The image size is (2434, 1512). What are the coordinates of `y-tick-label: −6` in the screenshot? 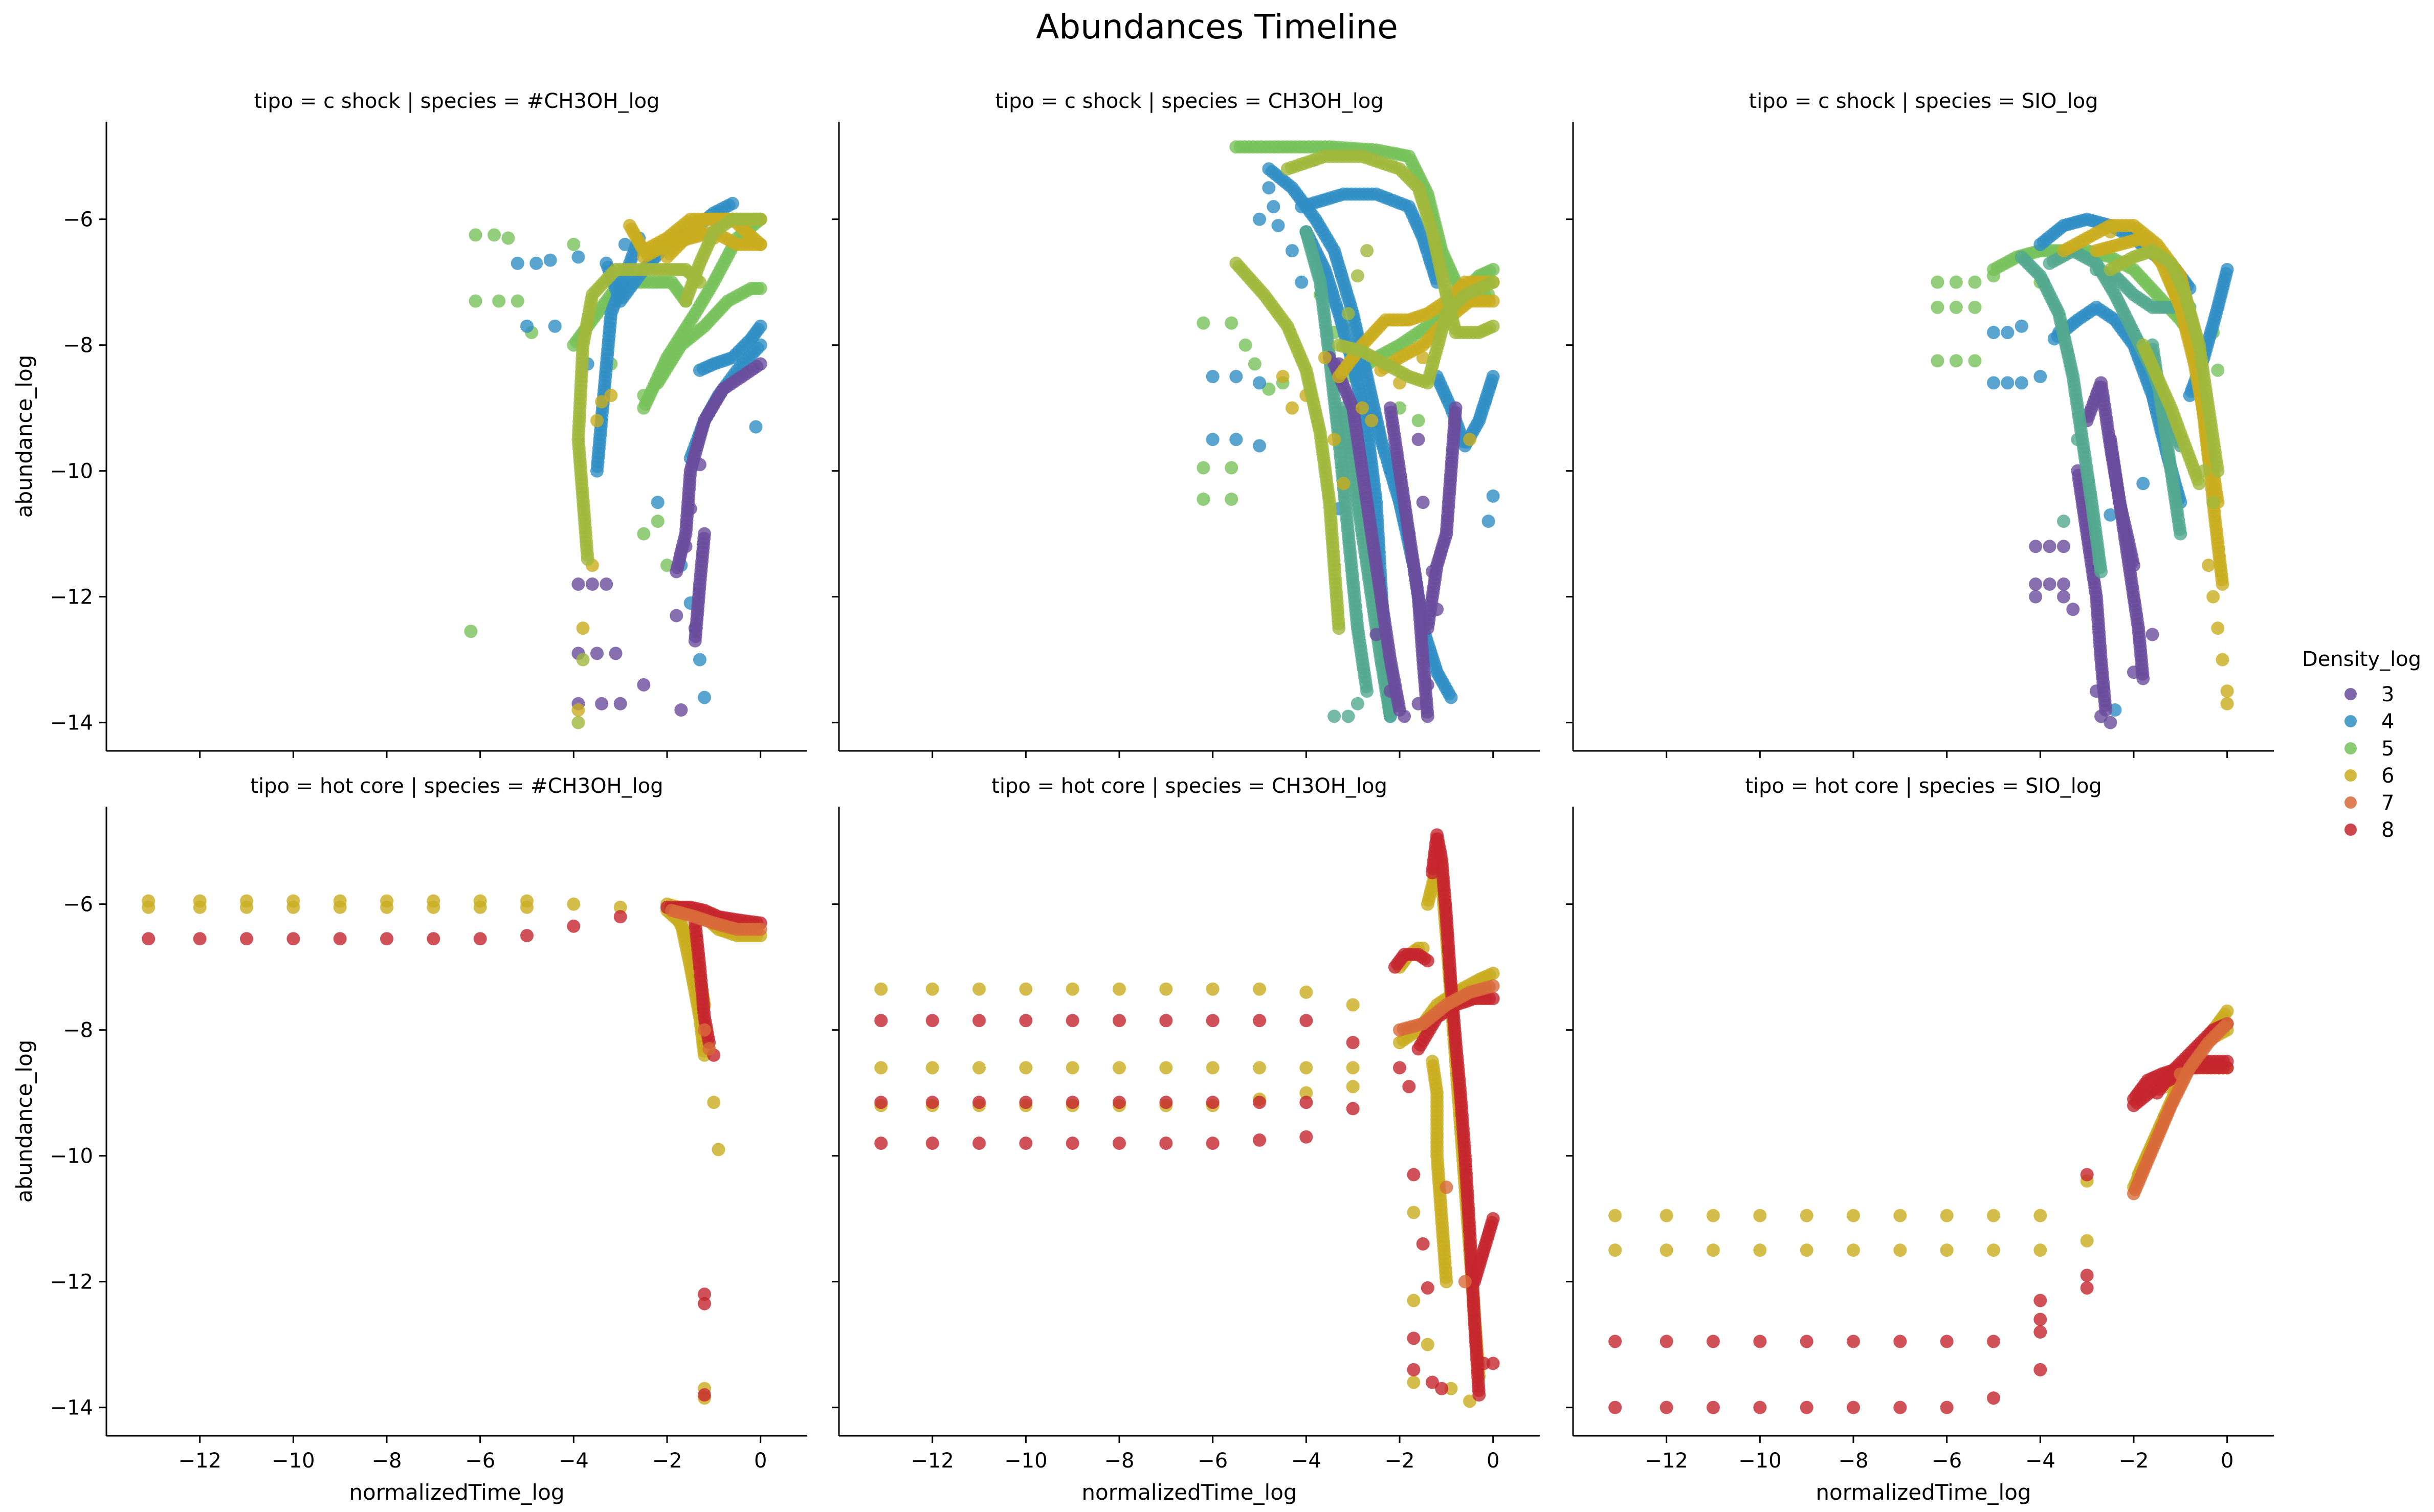 It's located at (78, 220).